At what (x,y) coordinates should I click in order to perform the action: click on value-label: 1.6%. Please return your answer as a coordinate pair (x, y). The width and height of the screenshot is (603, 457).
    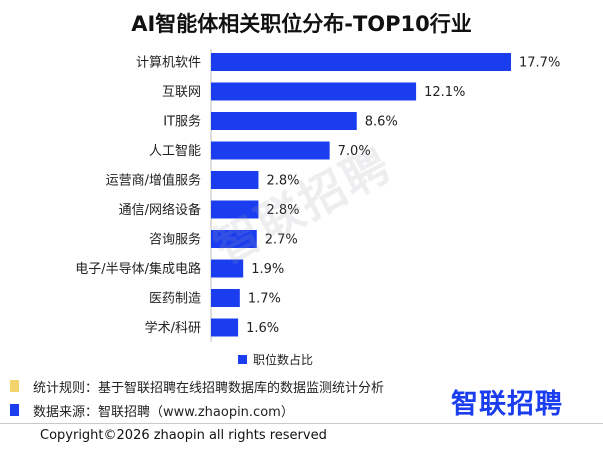
    Looking at the image, I should click on (262, 328).